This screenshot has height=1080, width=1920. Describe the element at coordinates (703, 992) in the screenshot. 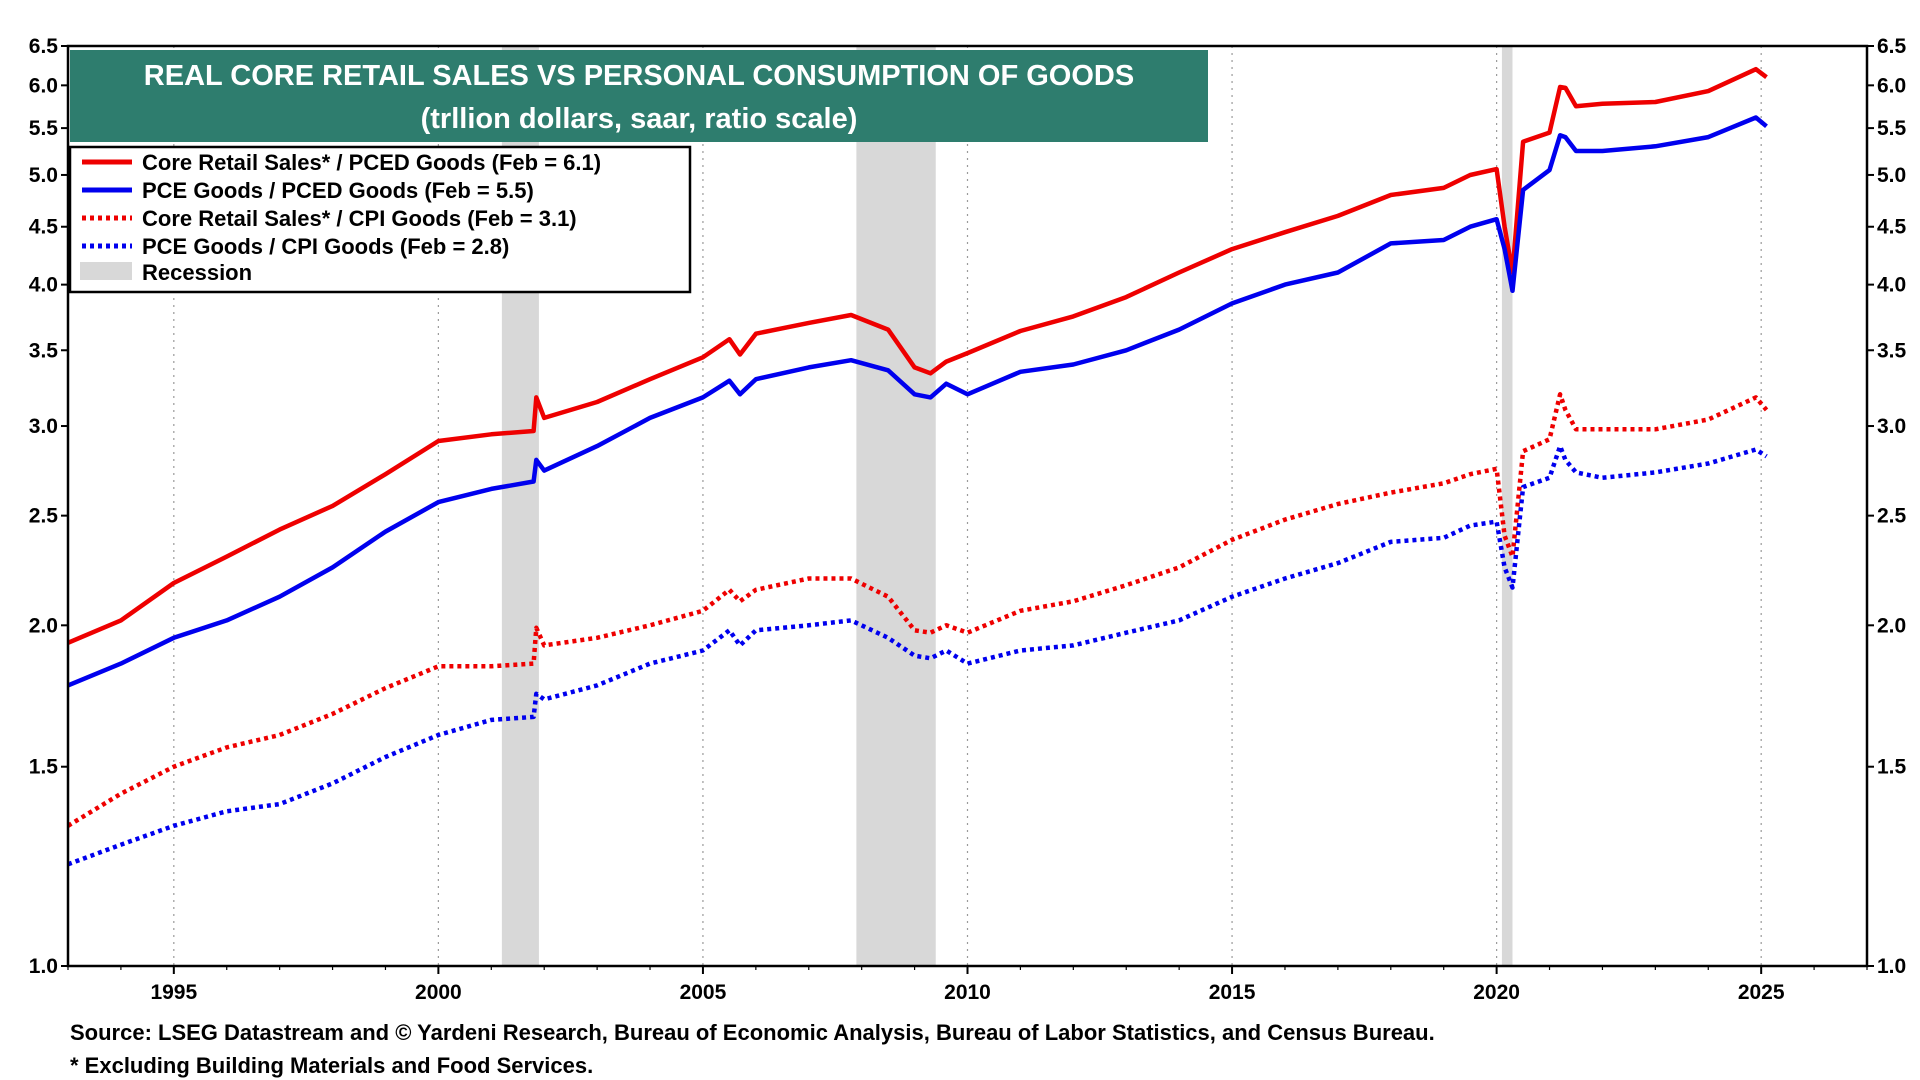

I see `x-tick-label-2005: 2005` at that location.